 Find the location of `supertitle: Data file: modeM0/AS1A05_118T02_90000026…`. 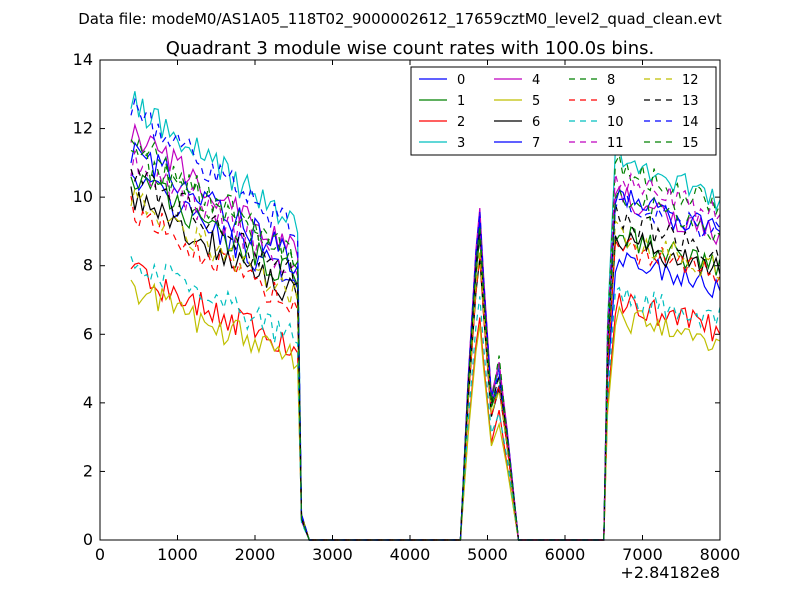

supertitle: Data file: modeM0/AS1A05_118T02_90000026… is located at coordinates (400, 19).